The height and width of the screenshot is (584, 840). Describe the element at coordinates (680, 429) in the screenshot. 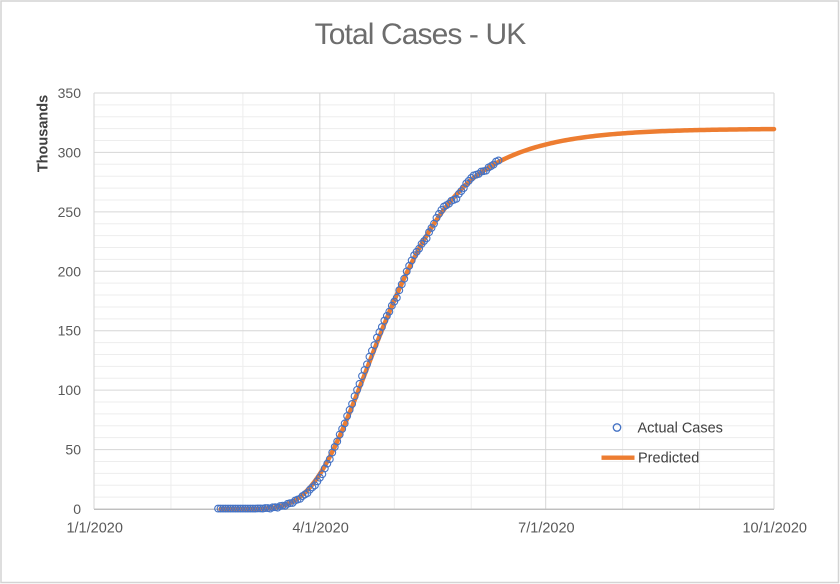

I see `svg-text: Actual Cases` at that location.